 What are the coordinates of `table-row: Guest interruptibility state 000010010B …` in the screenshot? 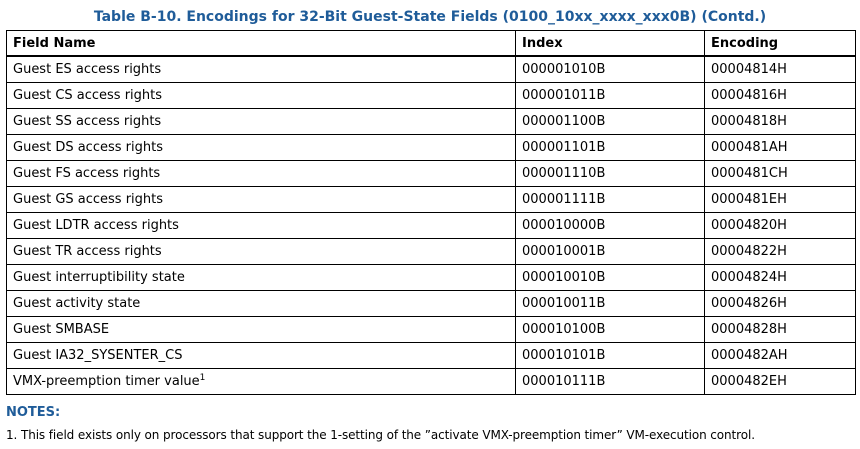 It's located at (431, 277).